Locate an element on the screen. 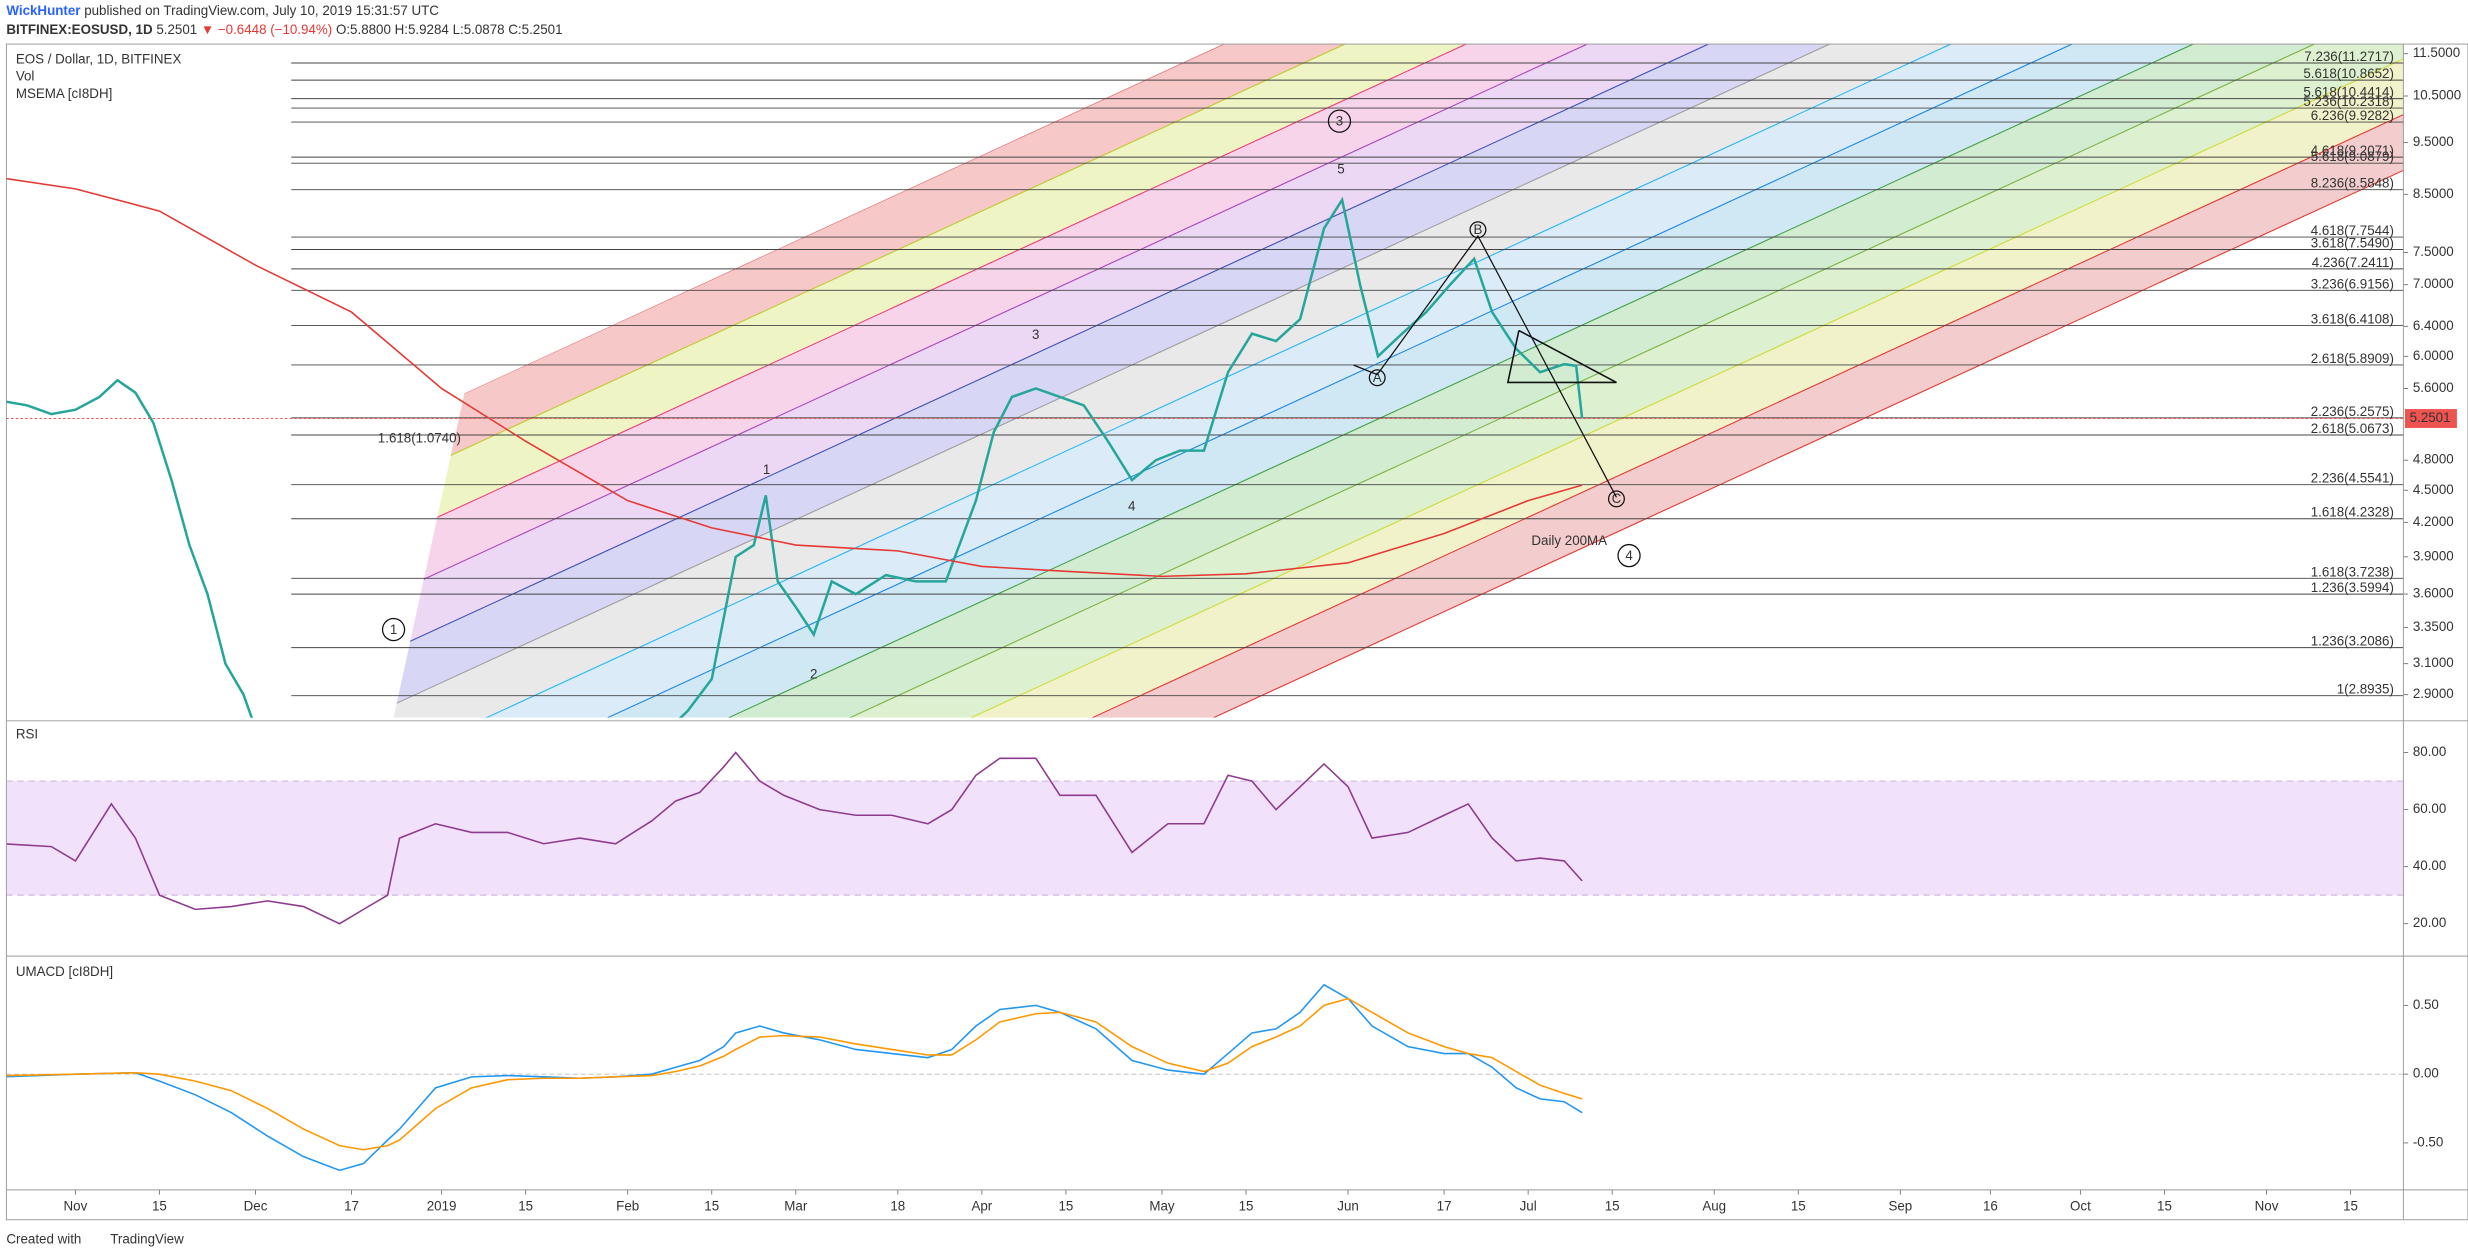 This screenshot has height=1258, width=2468. x-tick-label: Mar is located at coordinates (796, 1206).